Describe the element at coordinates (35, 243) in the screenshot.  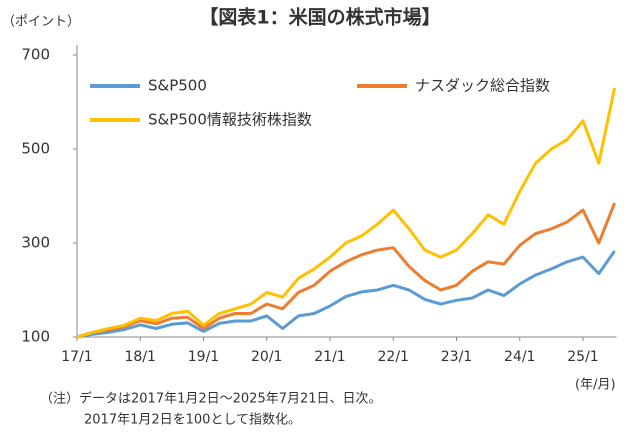
I see `y-tick-label: 300` at that location.